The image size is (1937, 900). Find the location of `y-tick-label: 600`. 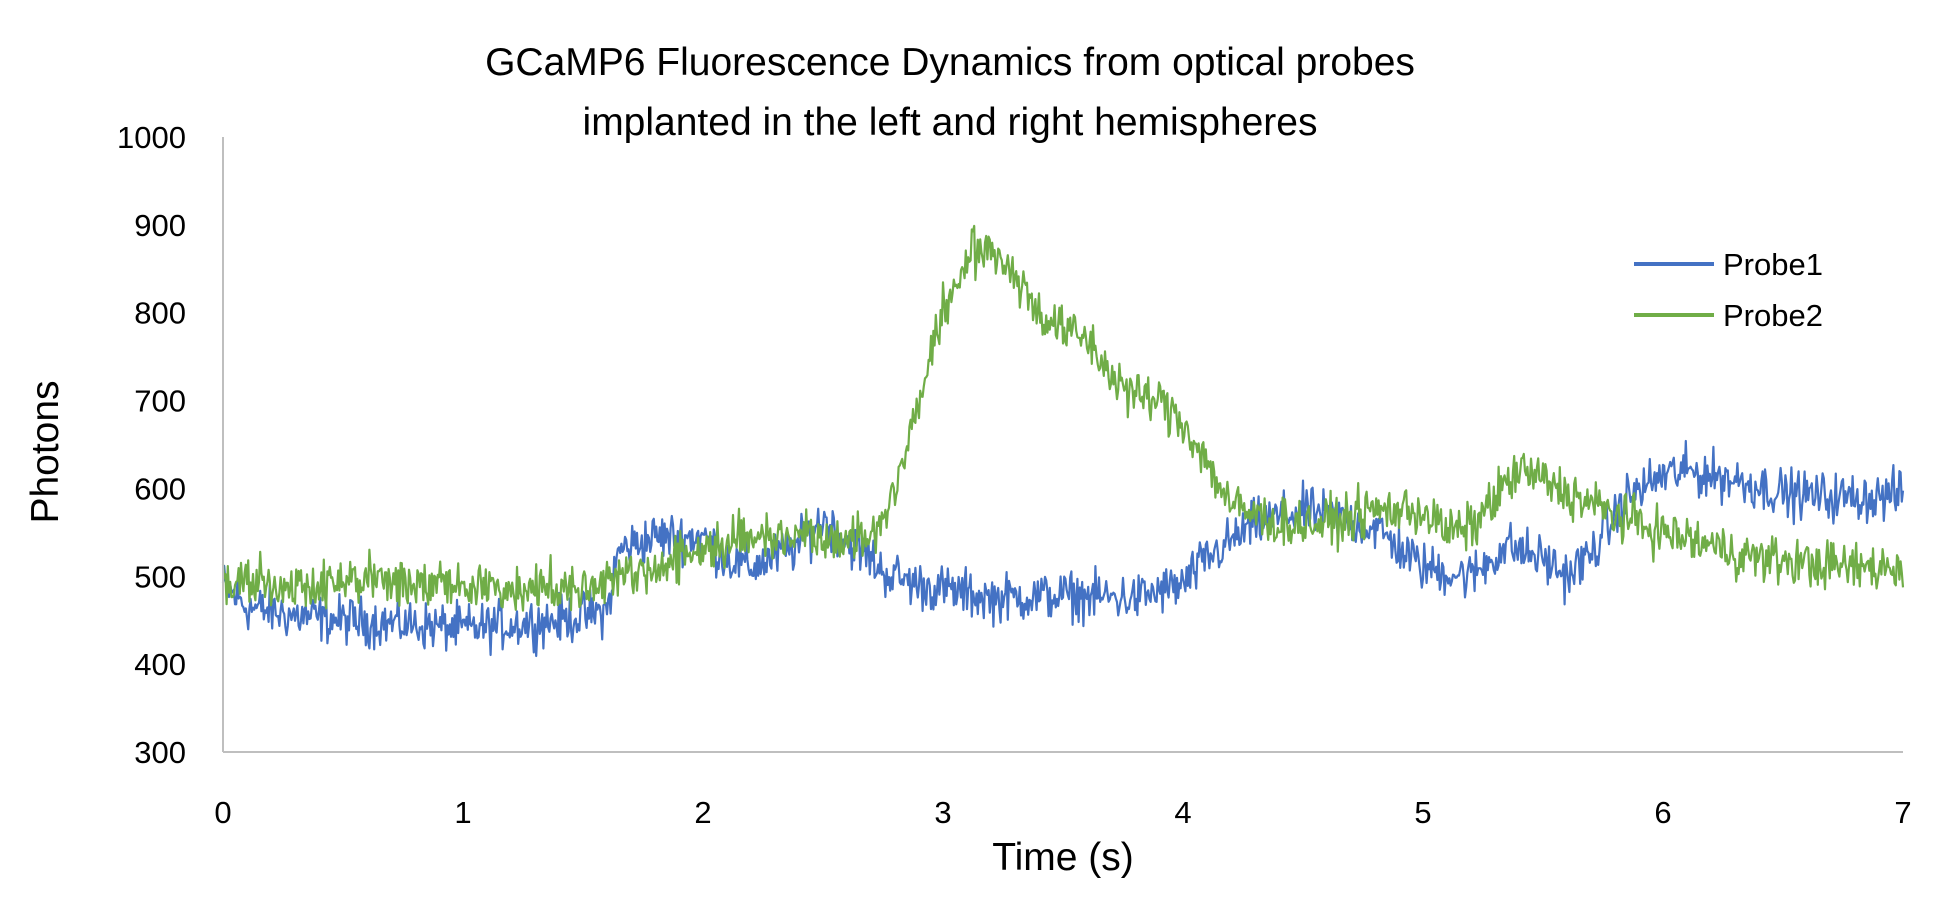

y-tick-label: 600 is located at coordinates (160, 488).